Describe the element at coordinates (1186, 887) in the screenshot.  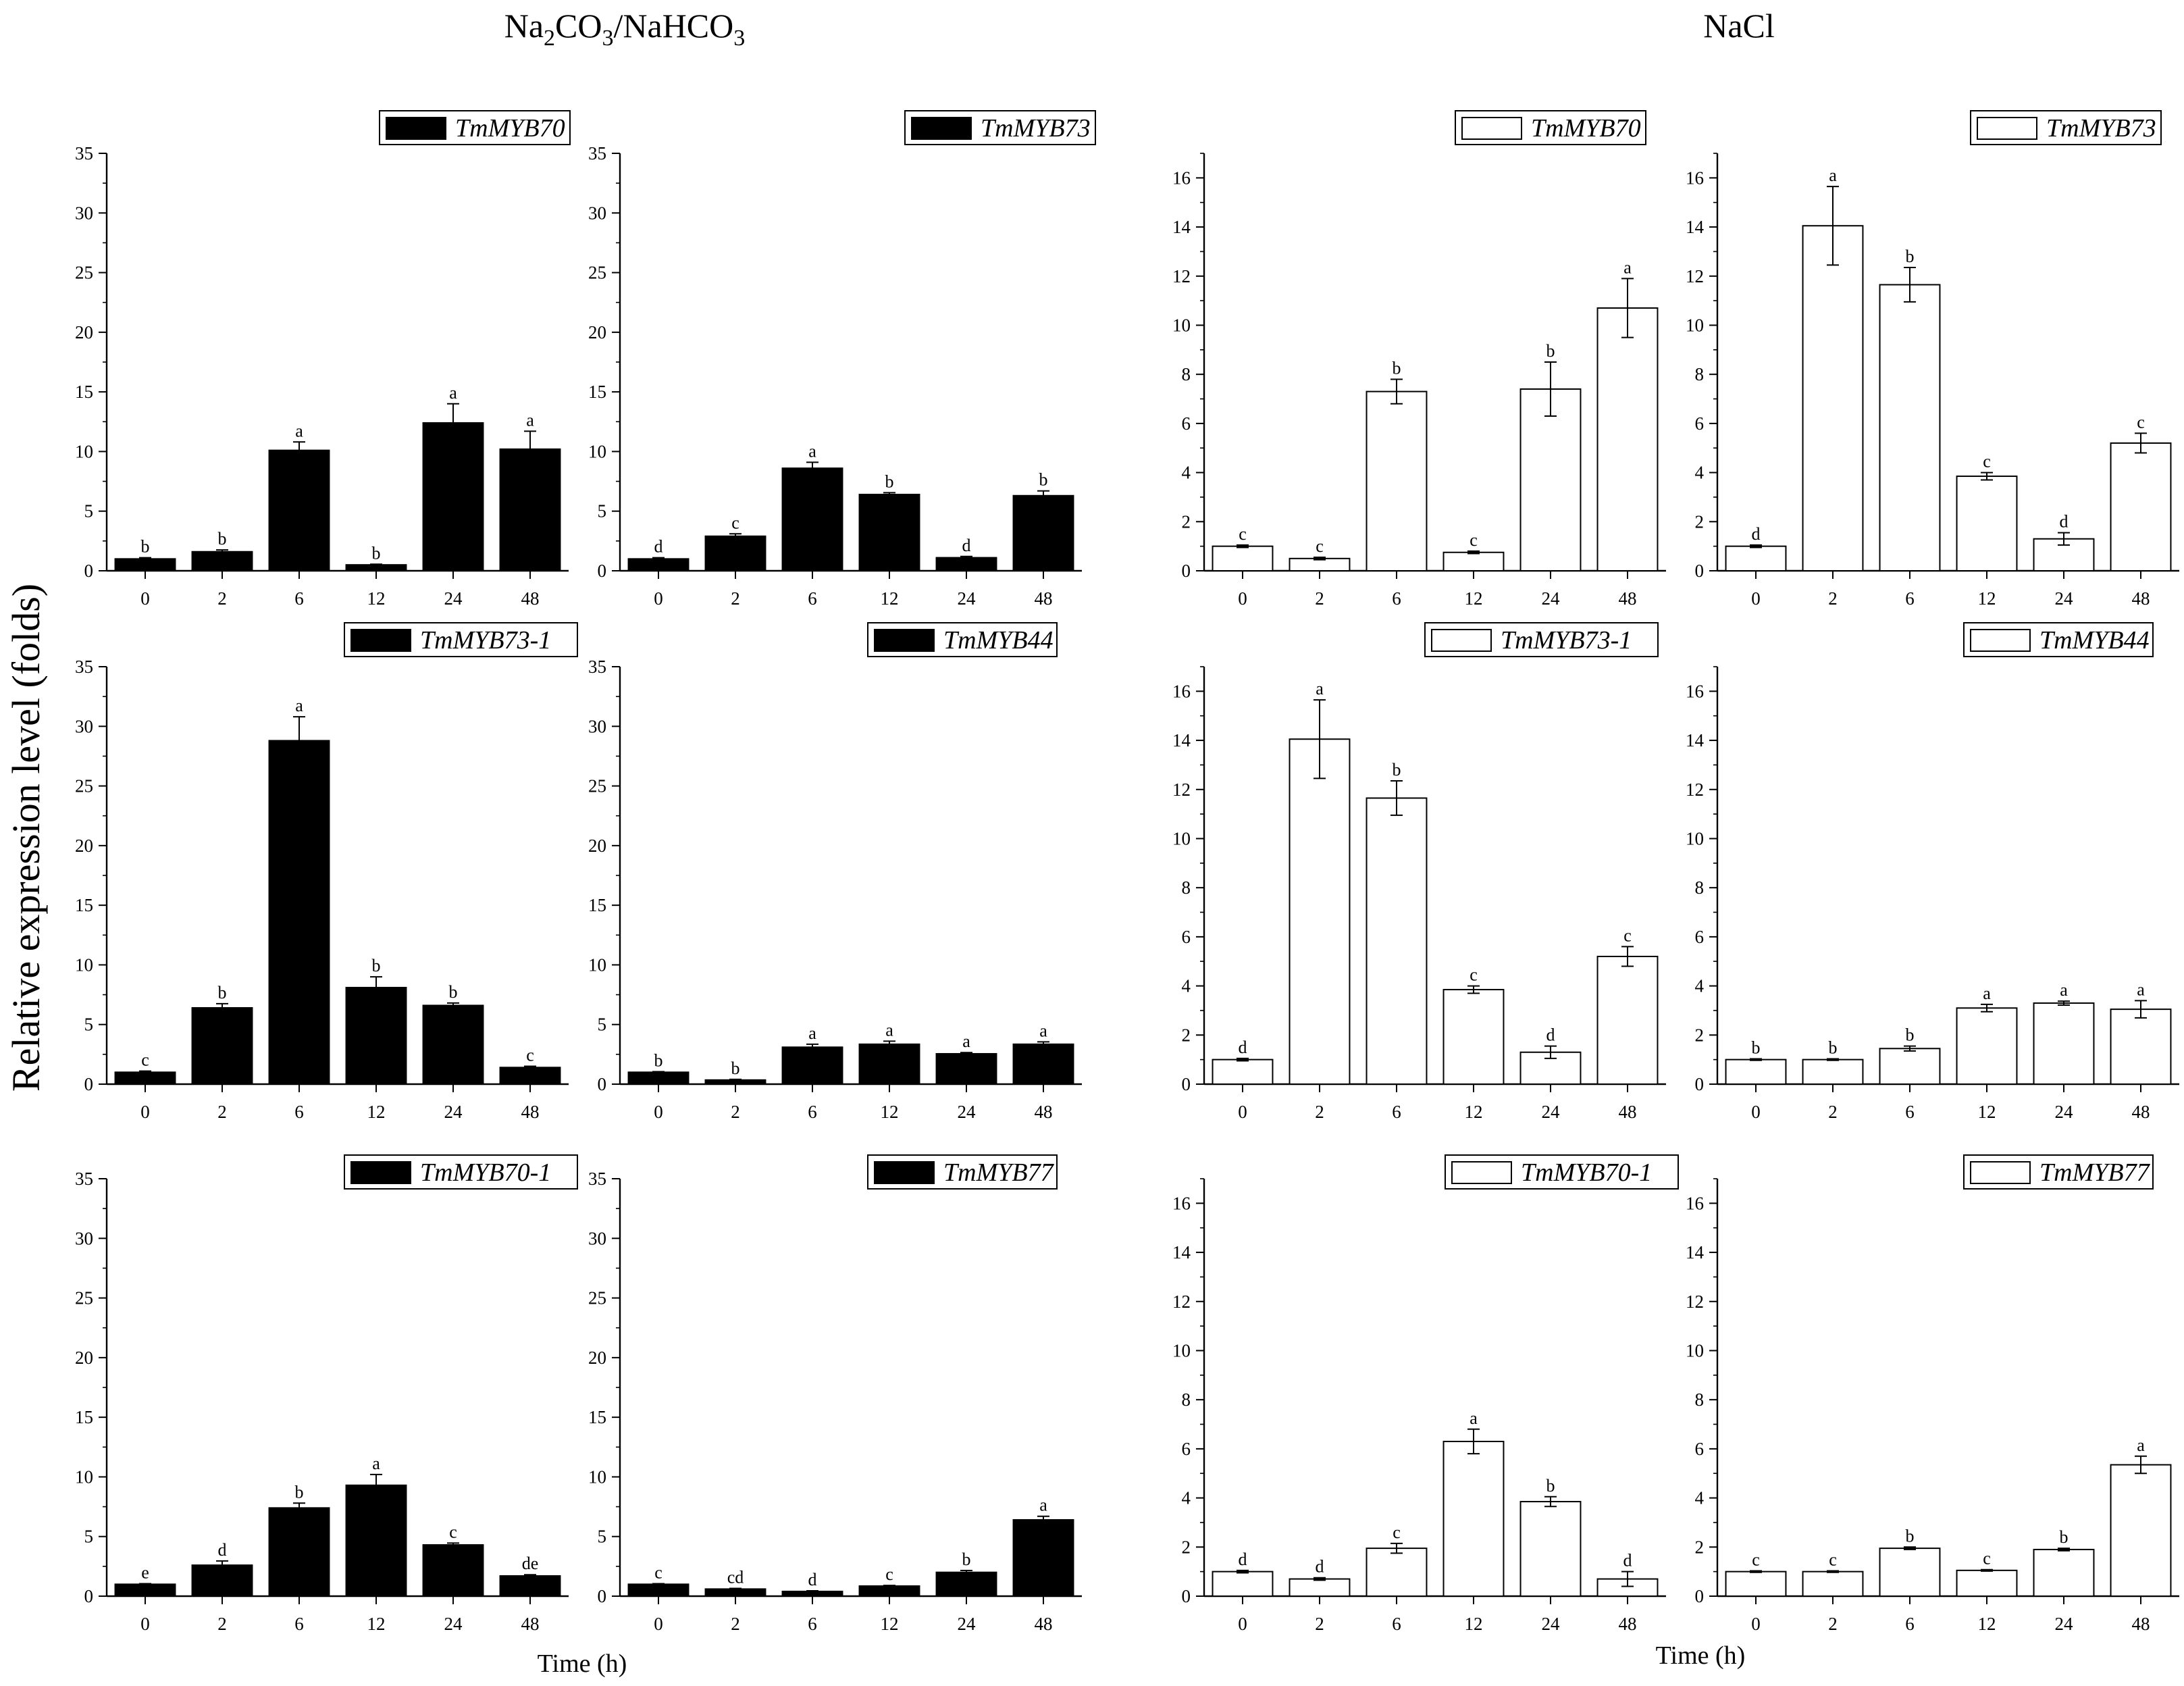
I see `y-tick-label: 8` at that location.